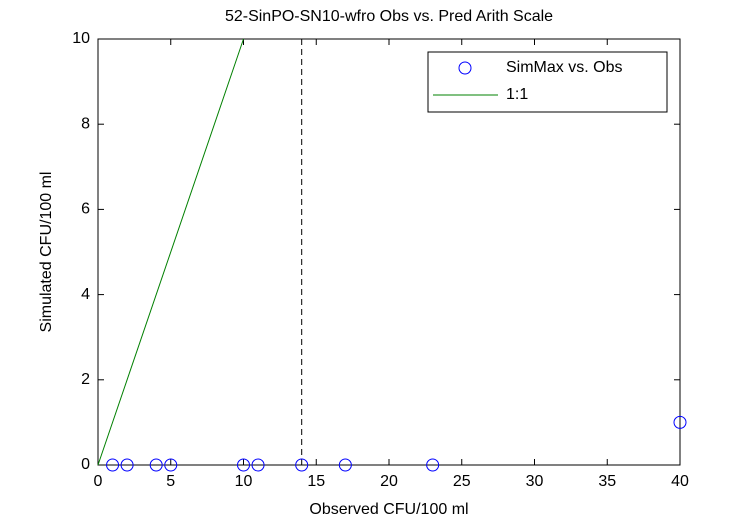  I want to click on y-tick-label: 6, so click(85, 209).